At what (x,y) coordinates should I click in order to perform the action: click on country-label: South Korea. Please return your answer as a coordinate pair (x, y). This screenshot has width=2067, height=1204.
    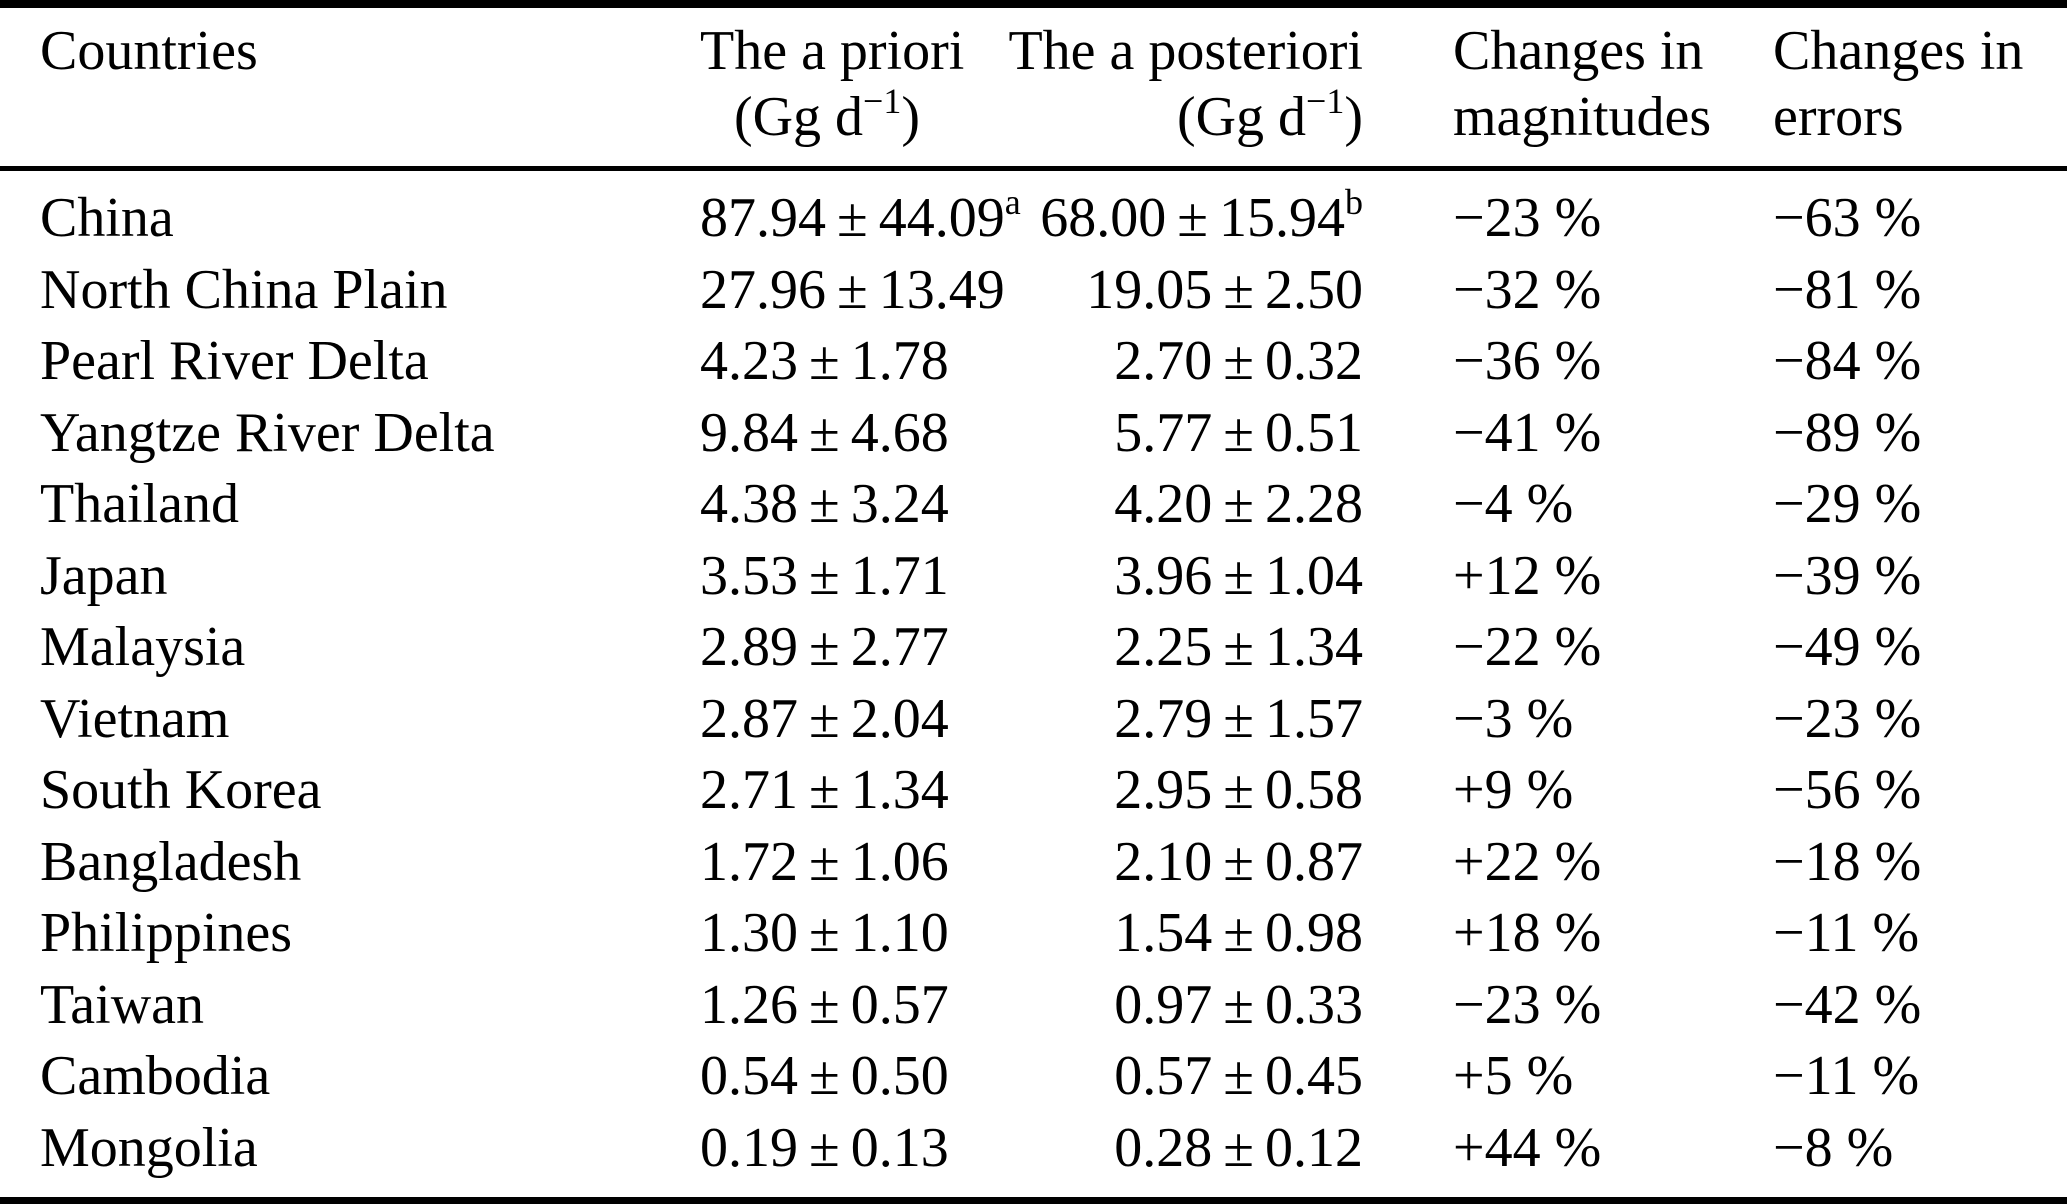
    Looking at the image, I should click on (181, 790).